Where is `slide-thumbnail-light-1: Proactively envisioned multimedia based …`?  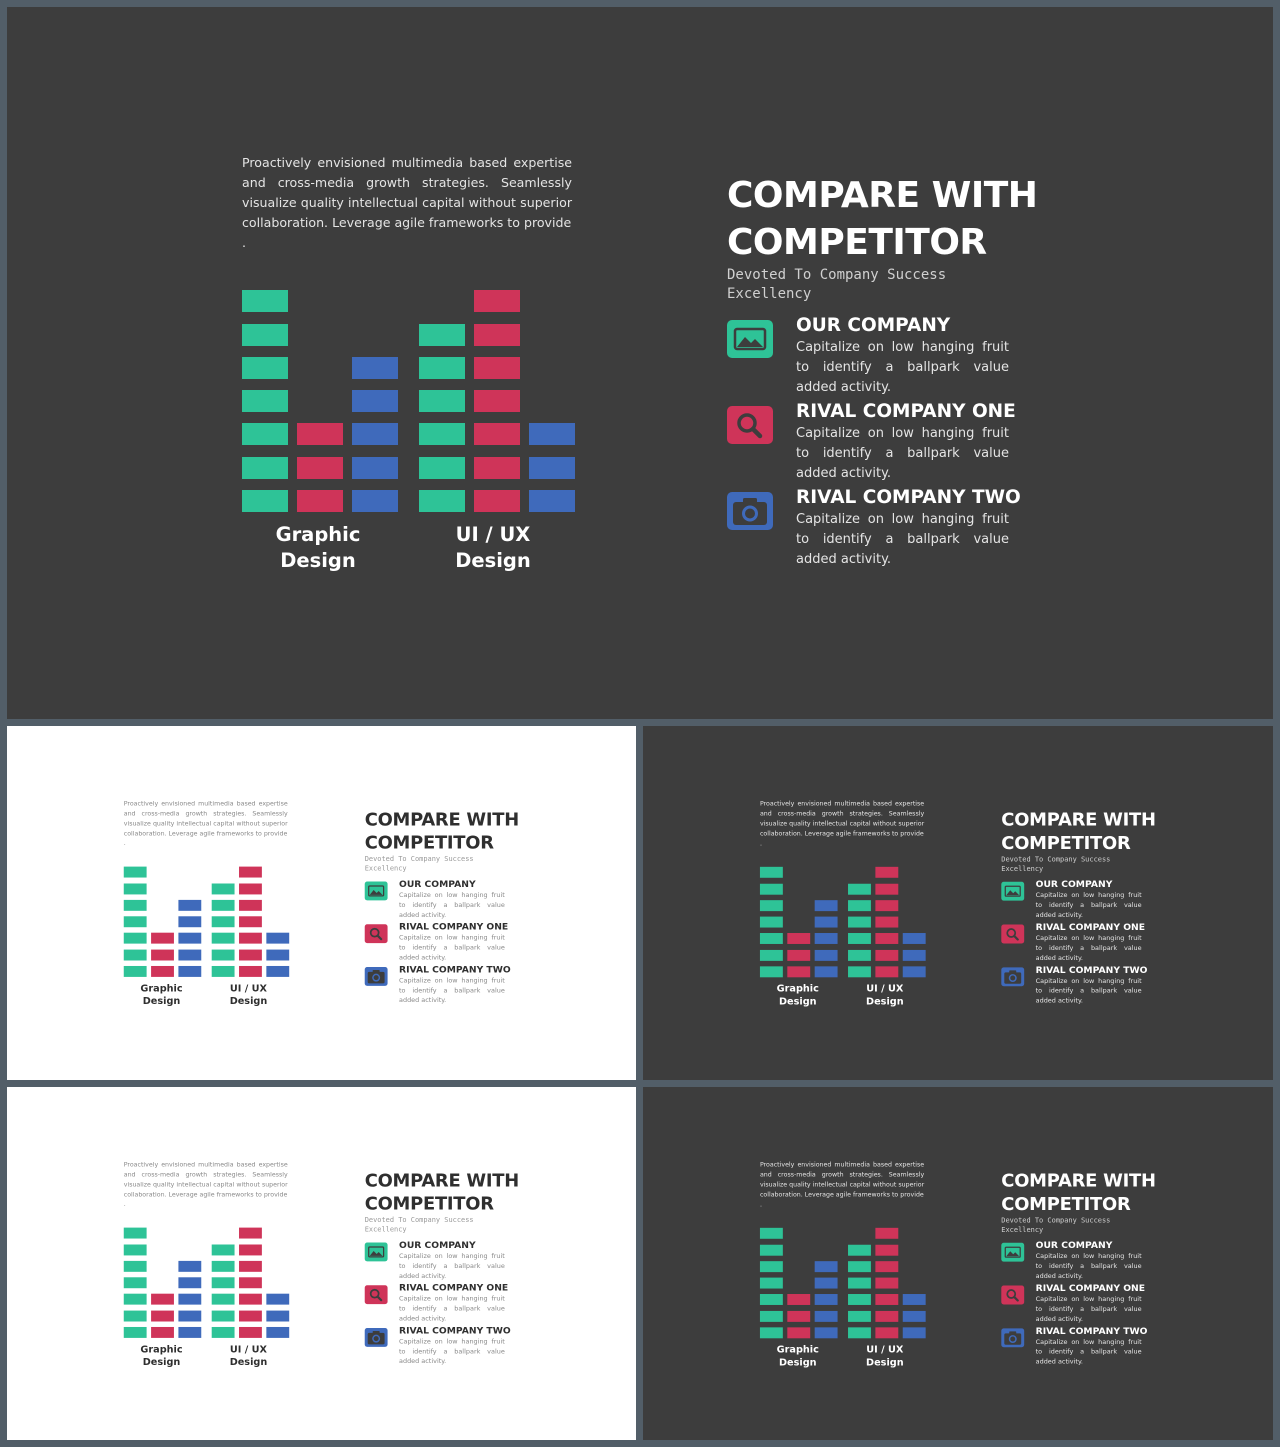
slide-thumbnail-light-1: Proactively envisioned multimedia based … is located at coordinates (321, 903).